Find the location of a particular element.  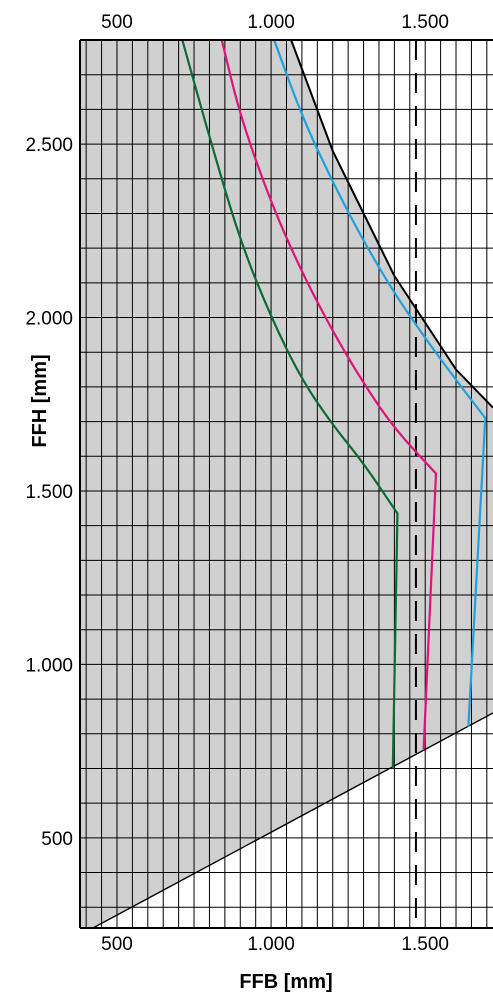

x-tick-label-top: 1.500 is located at coordinates (425, 22).